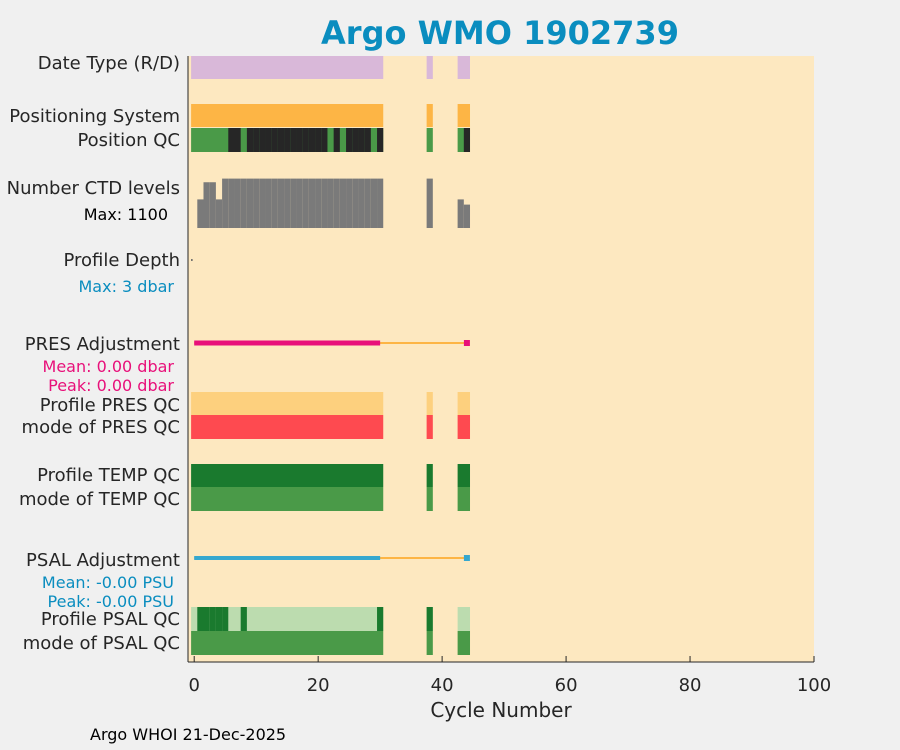 Image resolution: width=900 pixels, height=750 pixels. I want to click on row-label-pres_qc_mode: mode of PRES QC, so click(101, 427).